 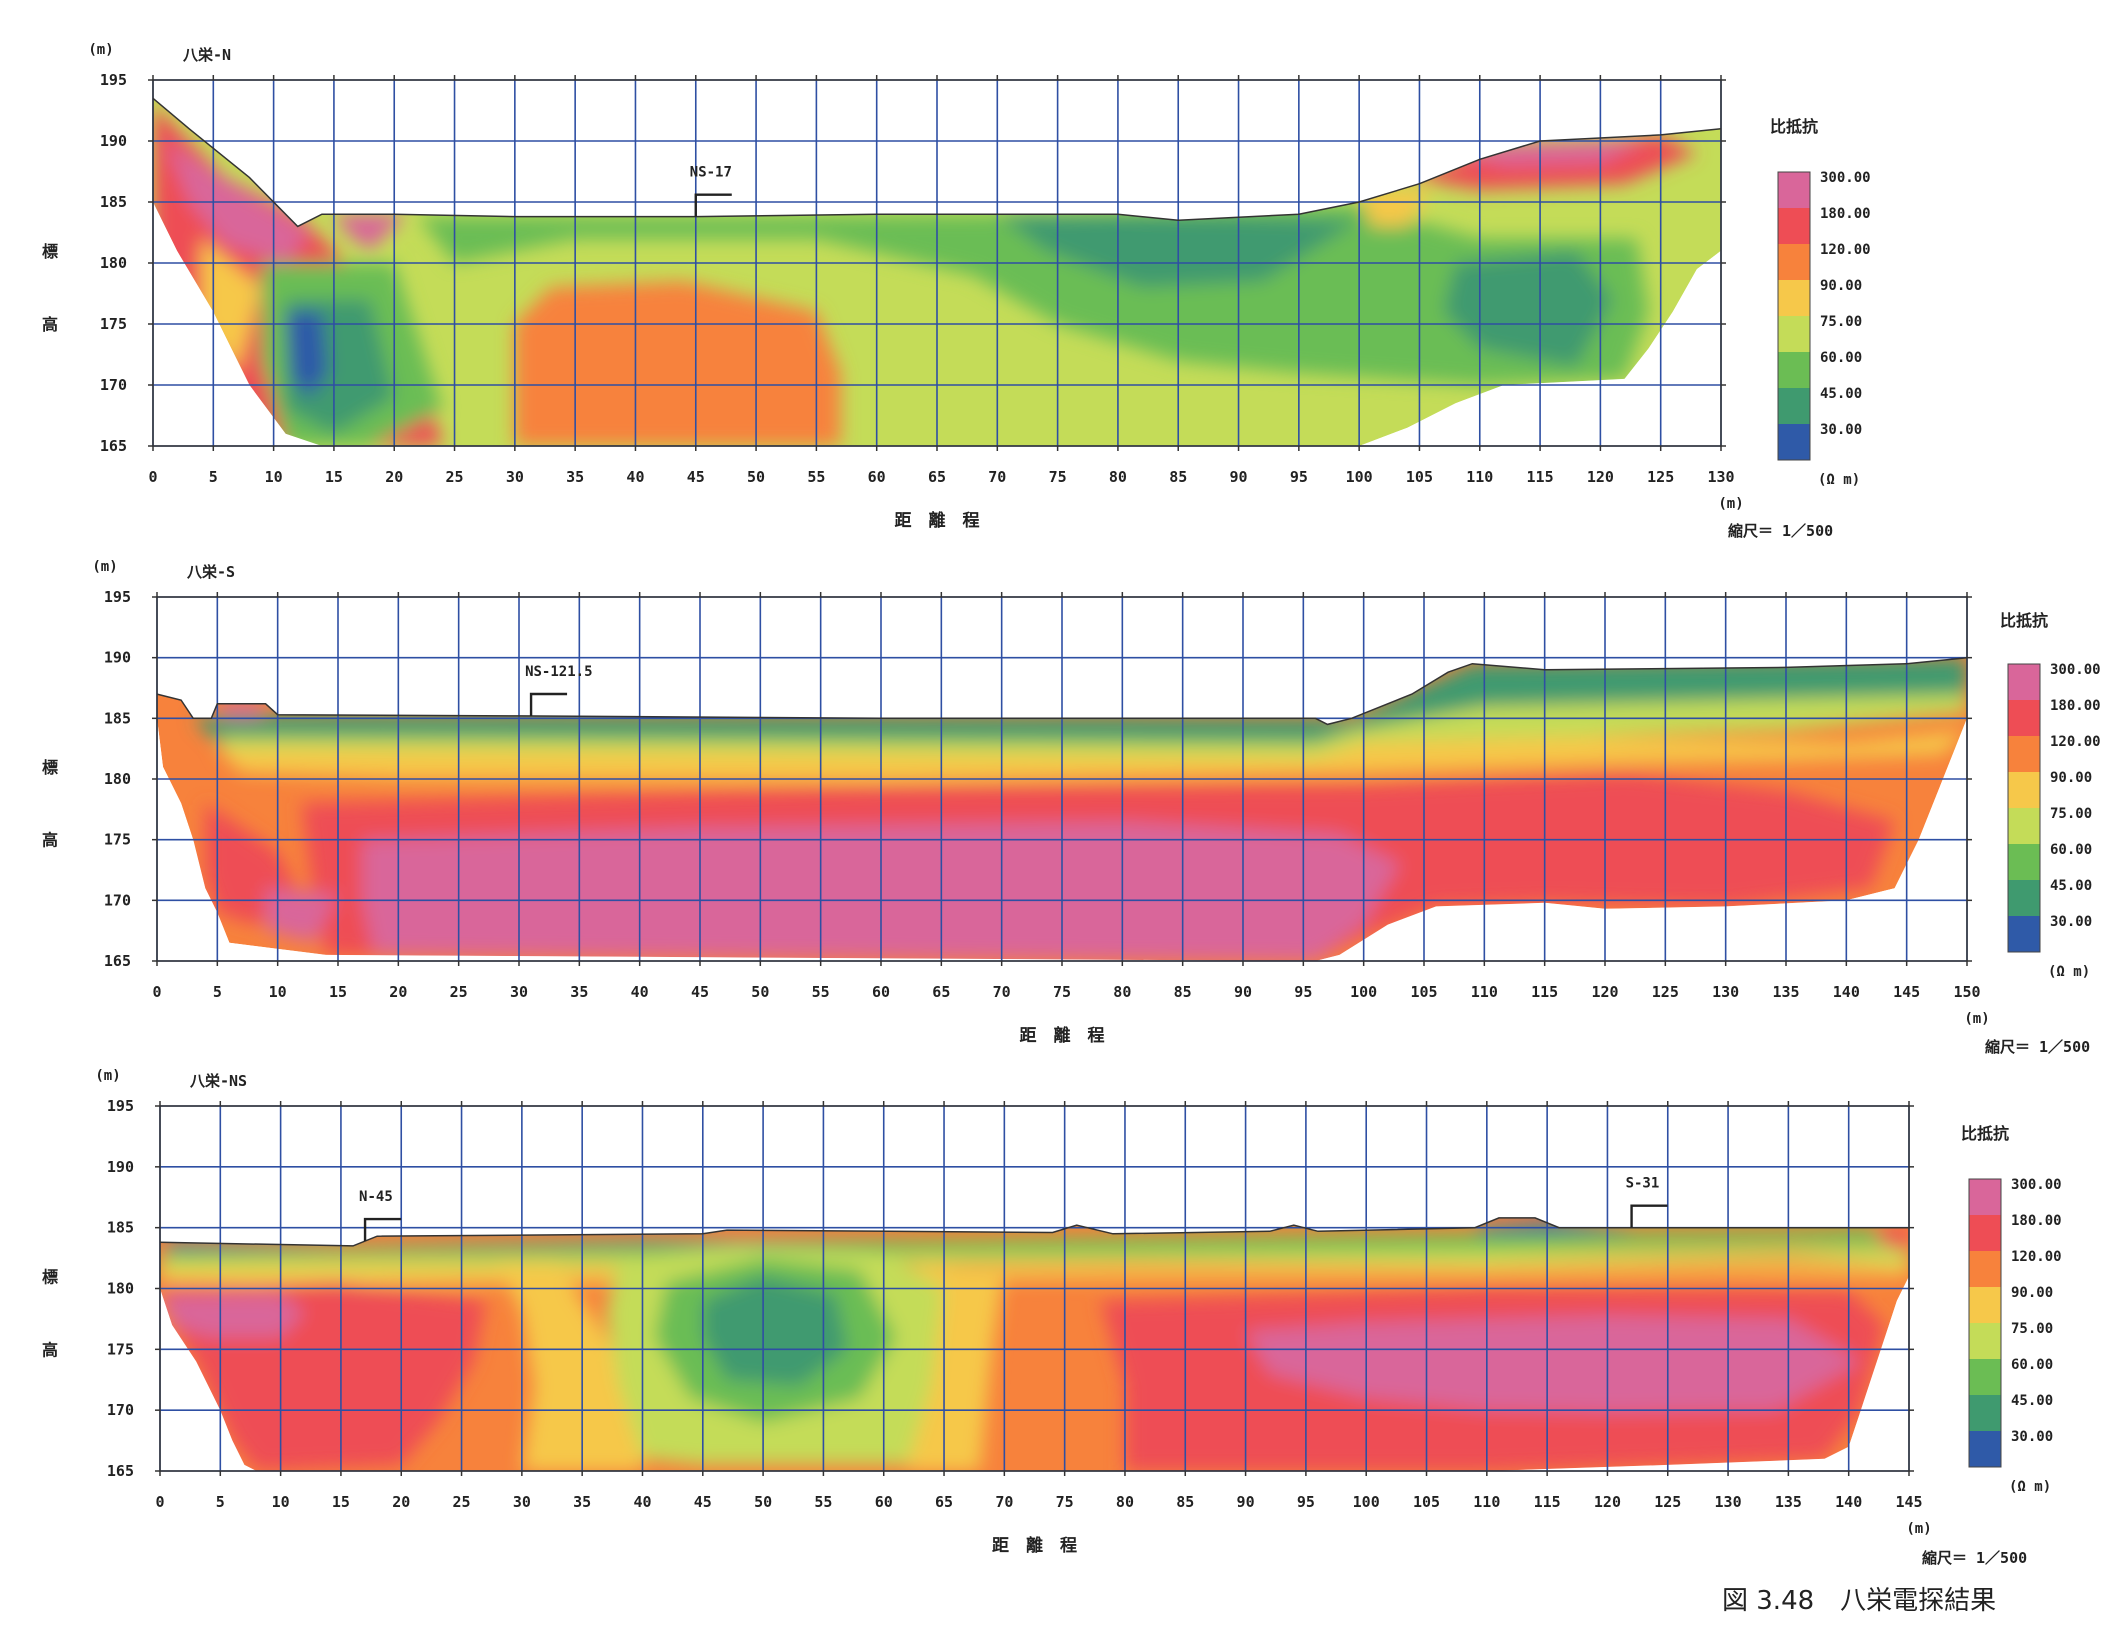 I want to click on x-tick-label: 135, so click(x=1785, y=992).